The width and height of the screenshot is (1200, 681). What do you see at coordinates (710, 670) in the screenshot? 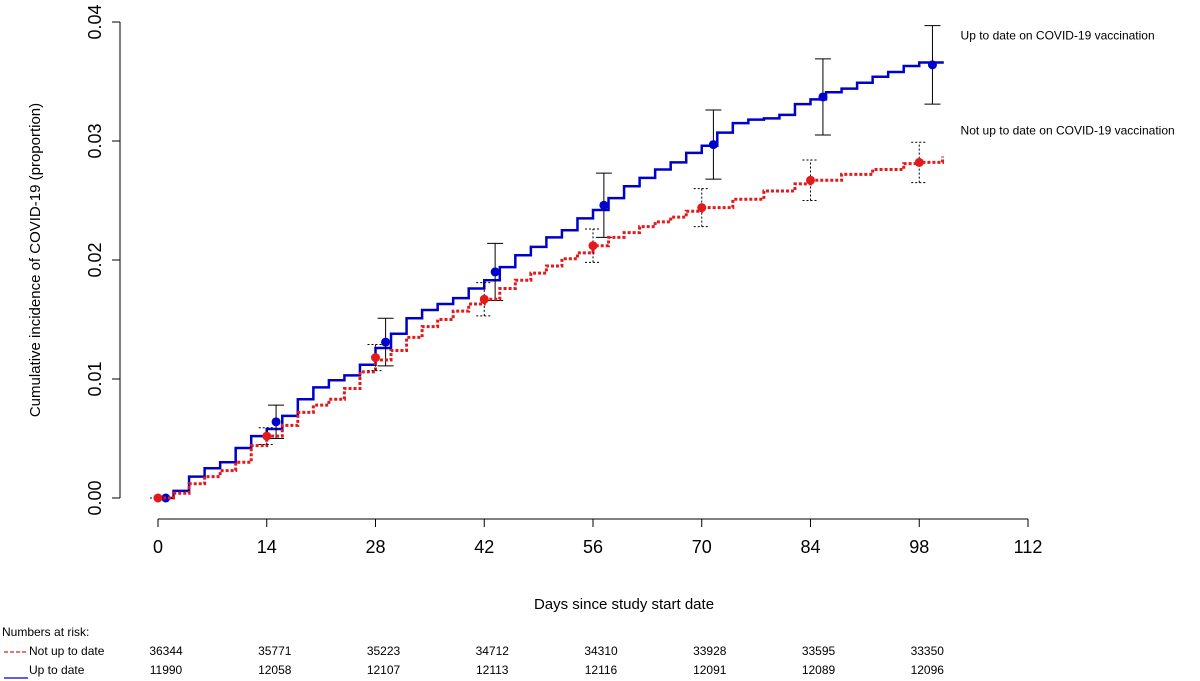
I see `risk-count: 12091` at bounding box center [710, 670].